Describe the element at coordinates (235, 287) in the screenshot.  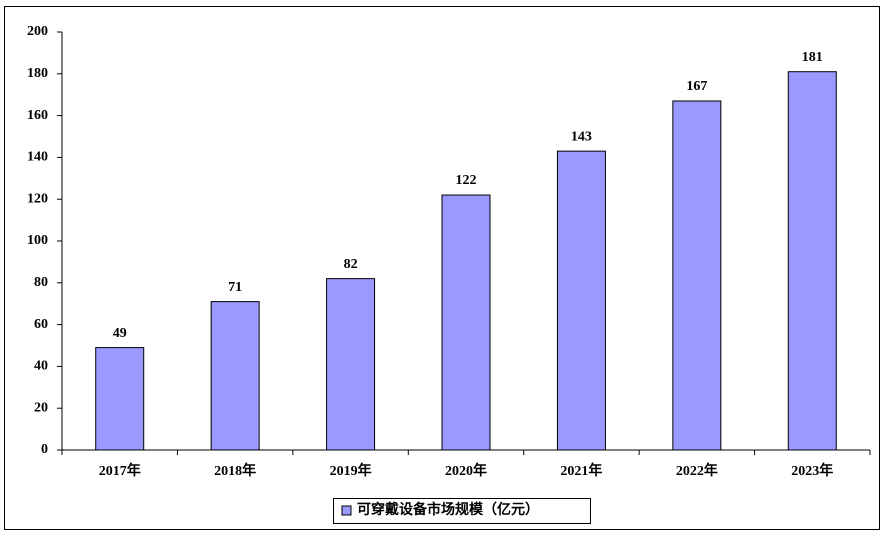
I see `data-label: 71` at that location.